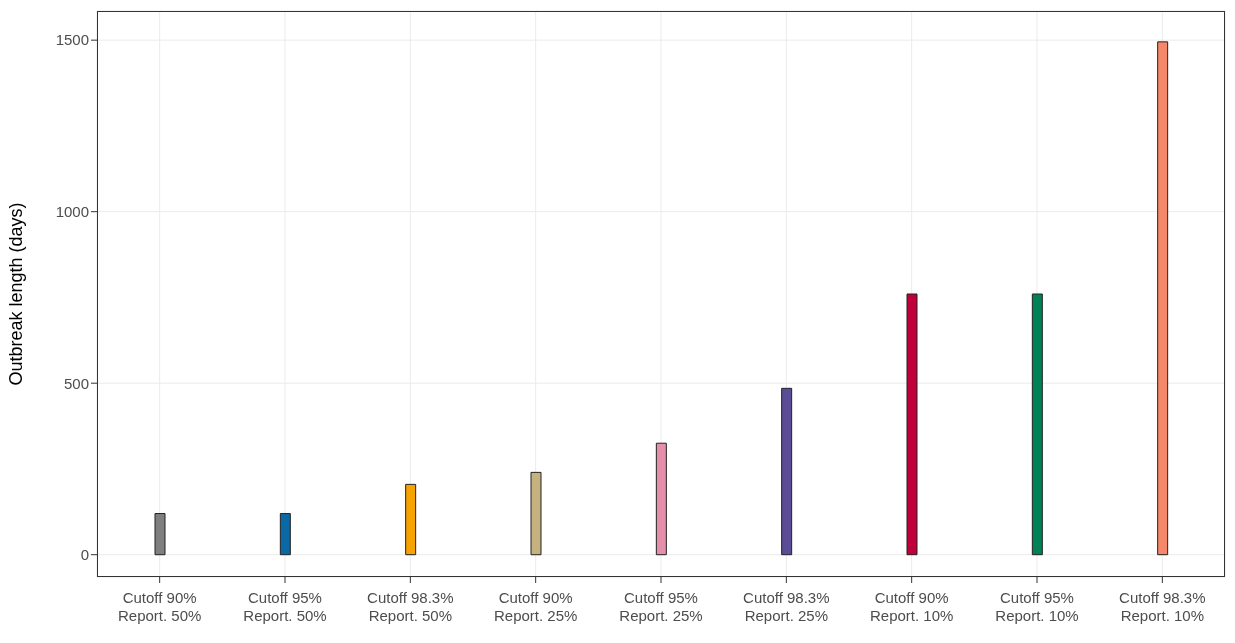 Image resolution: width=1235 pixels, height=643 pixels. Describe the element at coordinates (159, 606) in the screenshot. I see `x-tick-label: Cutoff 90% Report. 50%` at that location.